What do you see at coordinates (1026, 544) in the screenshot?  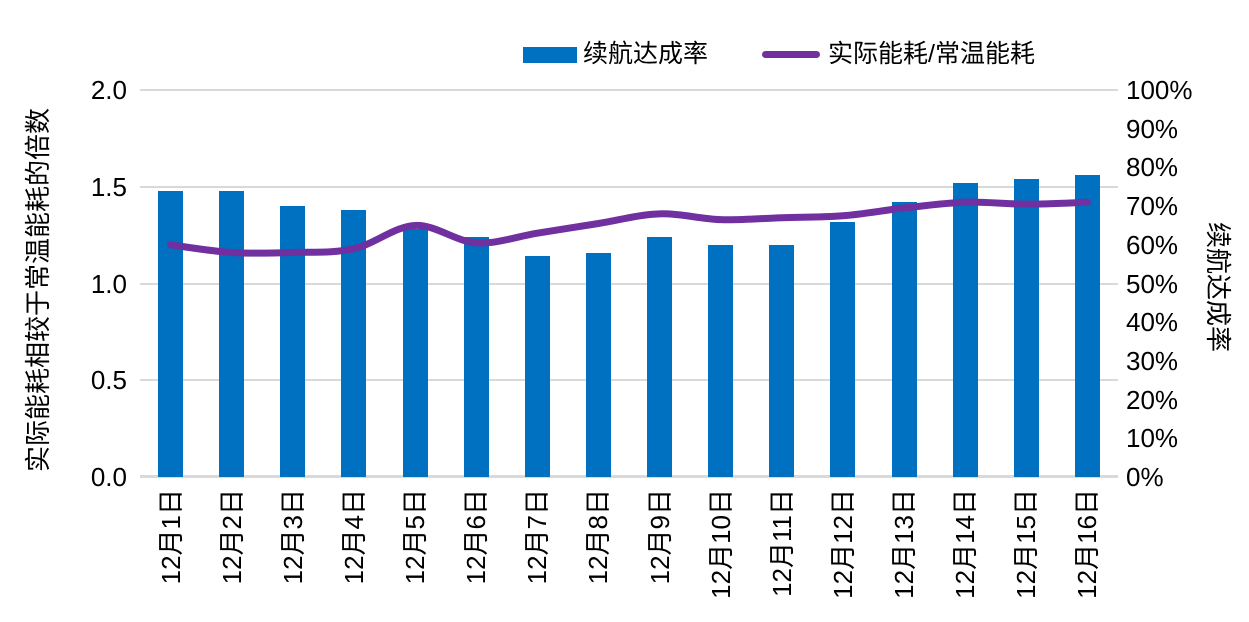 I see `x-axis-tick: 12月15日` at bounding box center [1026, 544].